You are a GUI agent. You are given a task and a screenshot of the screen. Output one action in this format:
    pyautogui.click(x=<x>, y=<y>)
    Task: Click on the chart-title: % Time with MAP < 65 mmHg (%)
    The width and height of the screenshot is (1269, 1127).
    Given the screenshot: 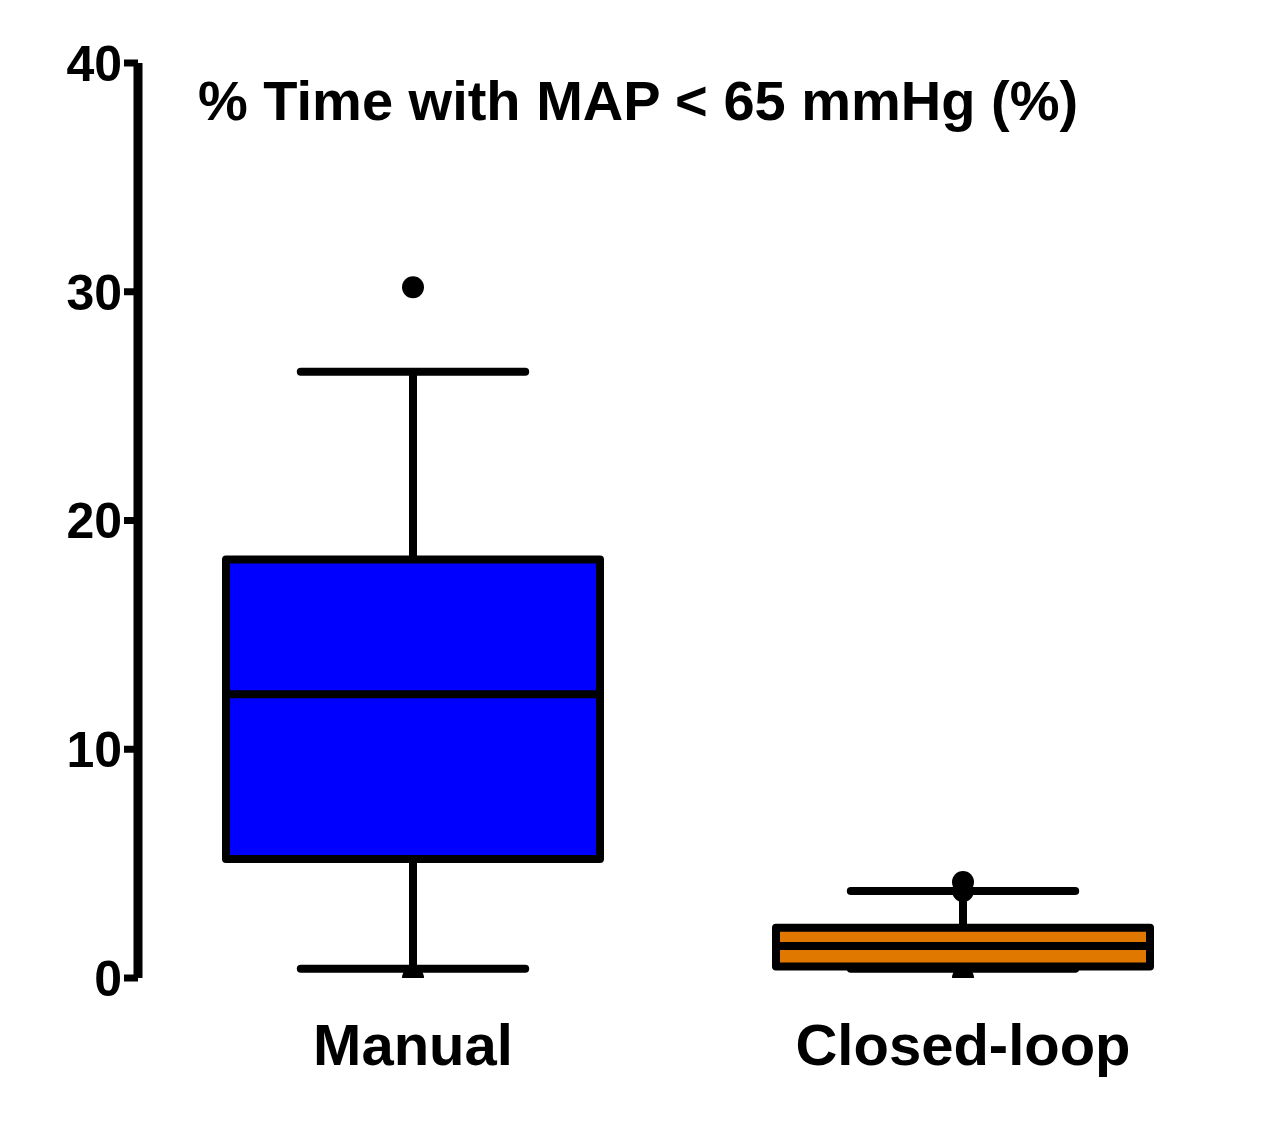 What is the action you would take?
    pyautogui.click(x=638, y=100)
    